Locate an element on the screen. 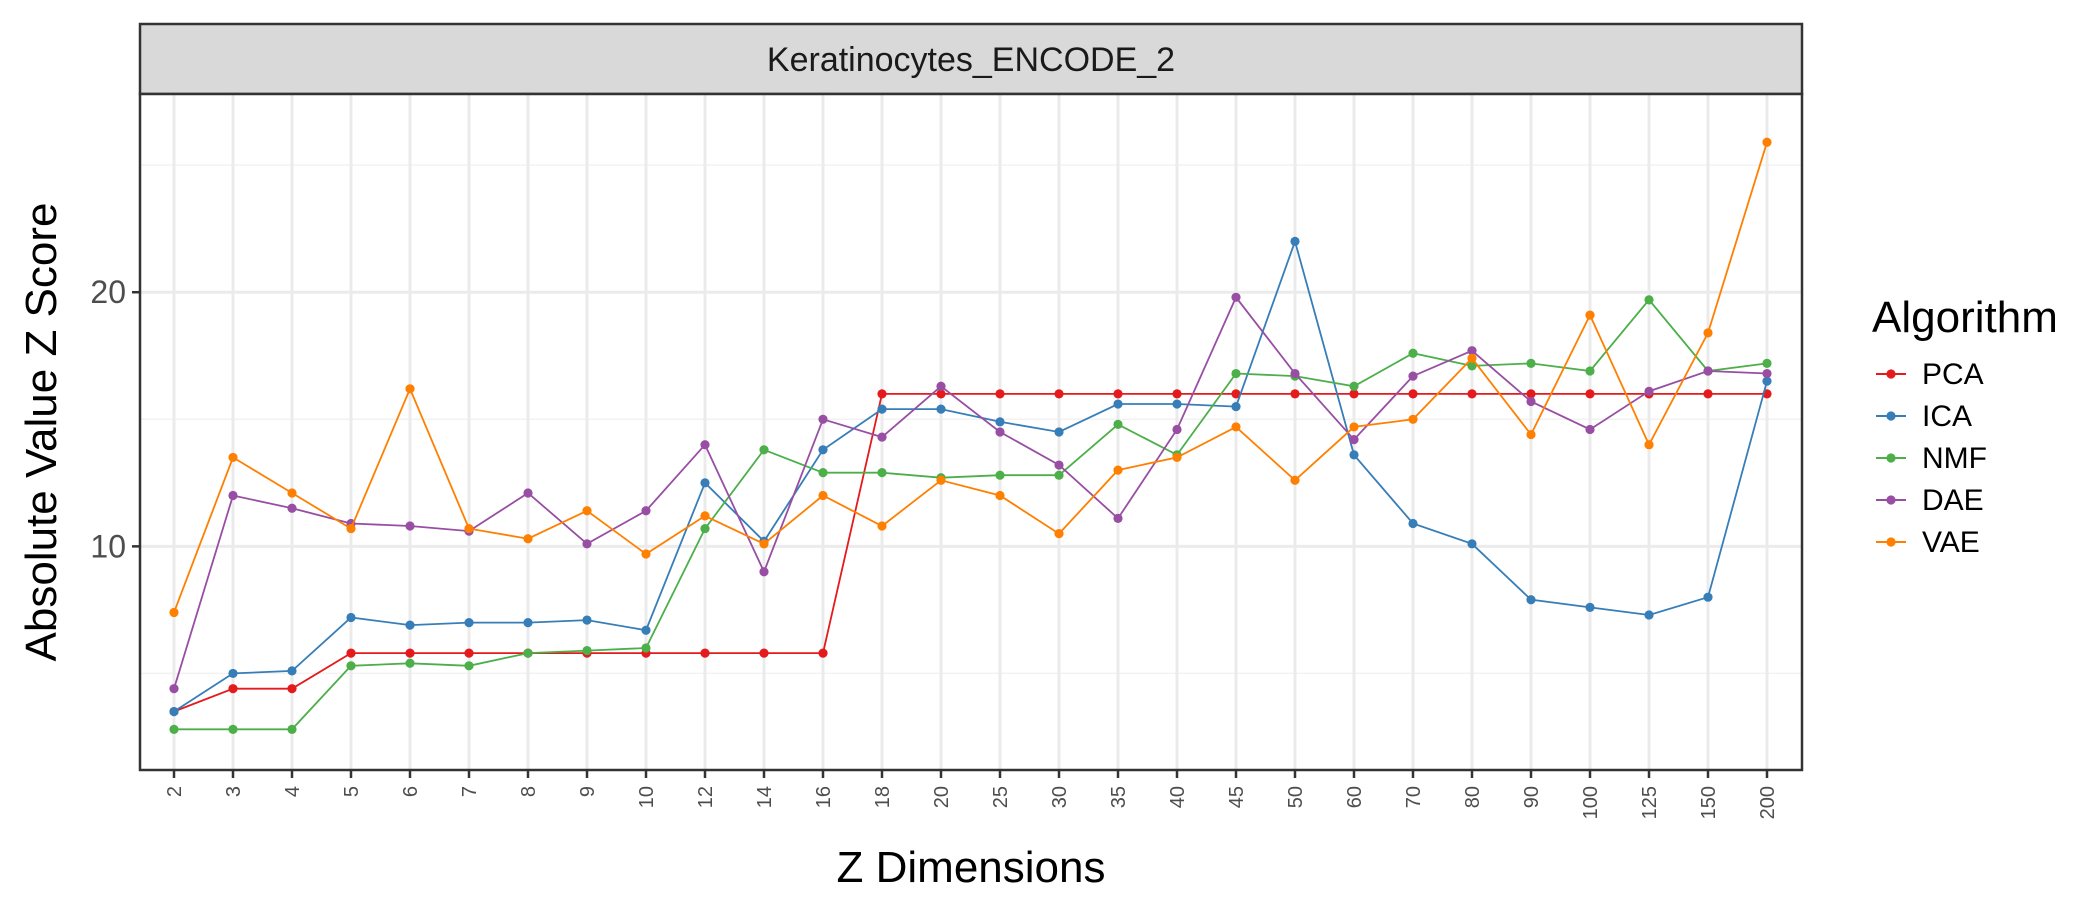 The height and width of the screenshot is (900, 2100). x-tick-label: 80 is located at coordinates (1473, 797).